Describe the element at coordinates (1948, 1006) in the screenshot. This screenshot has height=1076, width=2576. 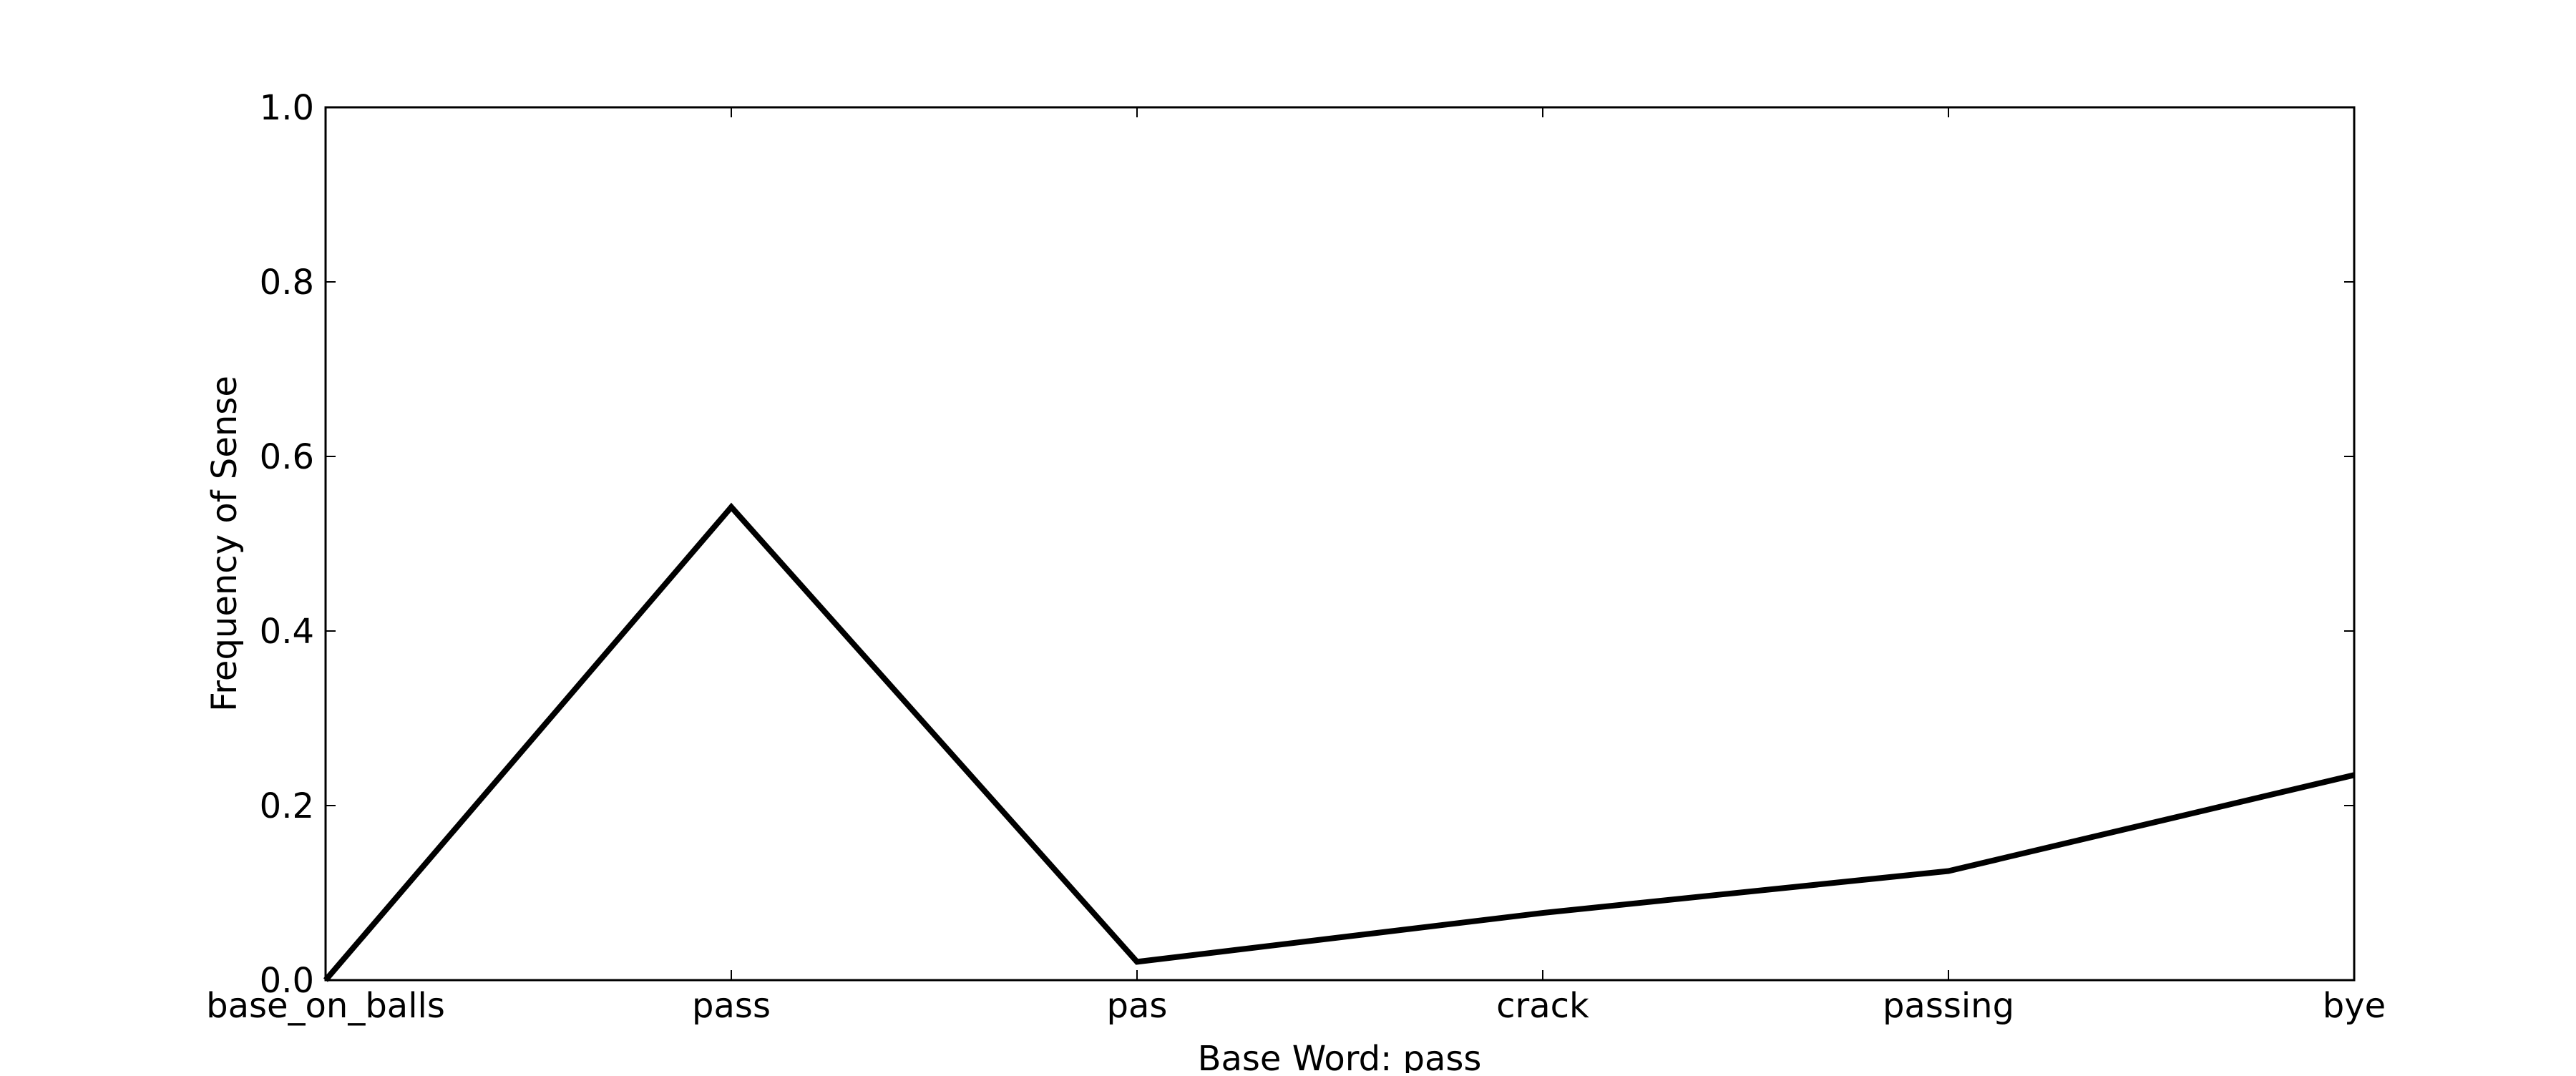
I see `x-tick-label: passing` at that location.